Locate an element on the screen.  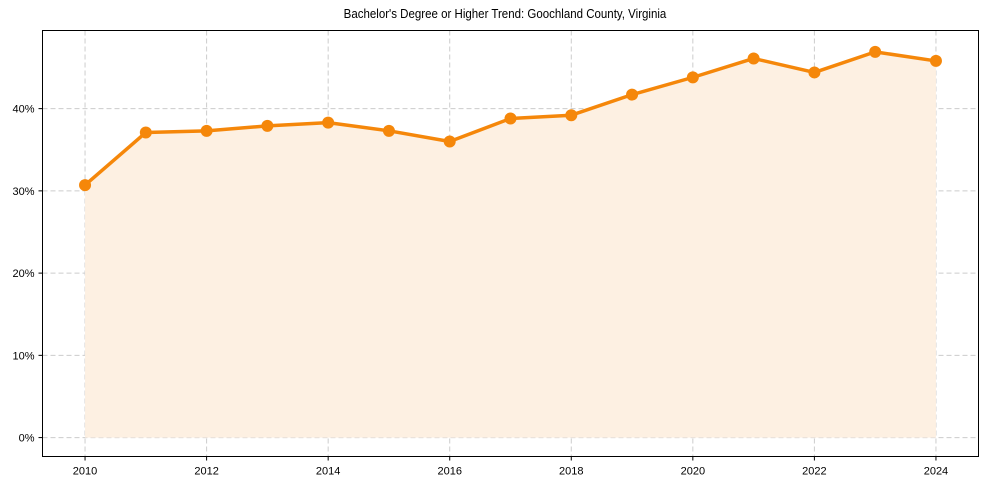
x-tick-label: 2012 is located at coordinates (206, 472).